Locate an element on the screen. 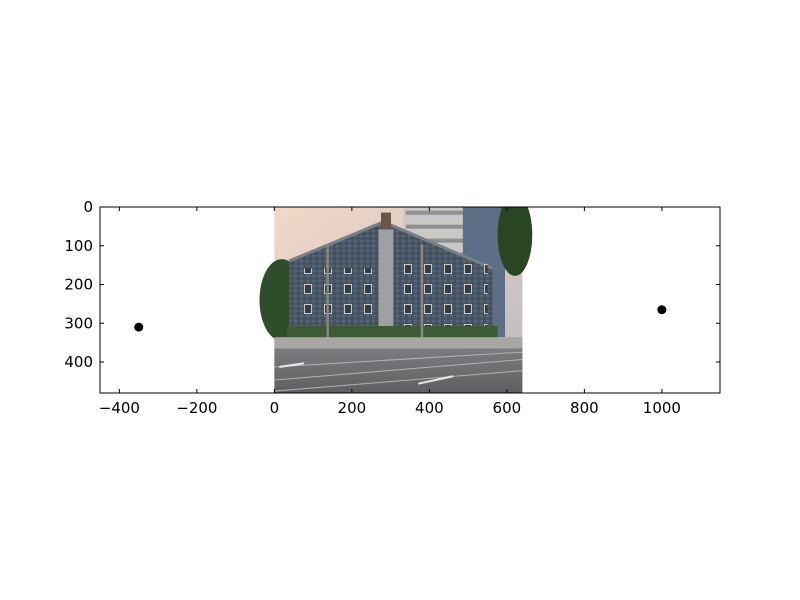  x-tick-label: 800 is located at coordinates (584, 408).